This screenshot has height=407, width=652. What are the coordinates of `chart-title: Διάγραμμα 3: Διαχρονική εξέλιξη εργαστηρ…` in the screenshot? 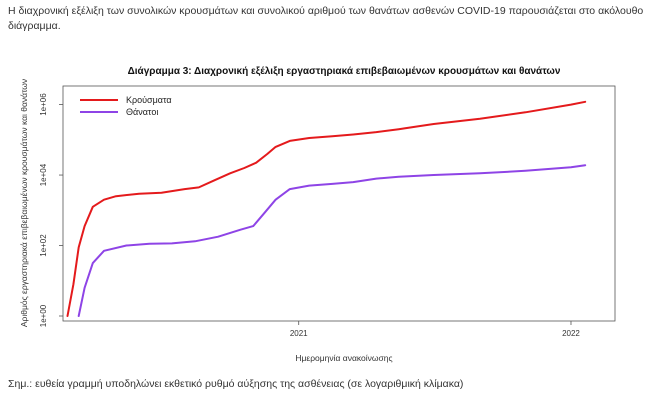 It's located at (344, 71).